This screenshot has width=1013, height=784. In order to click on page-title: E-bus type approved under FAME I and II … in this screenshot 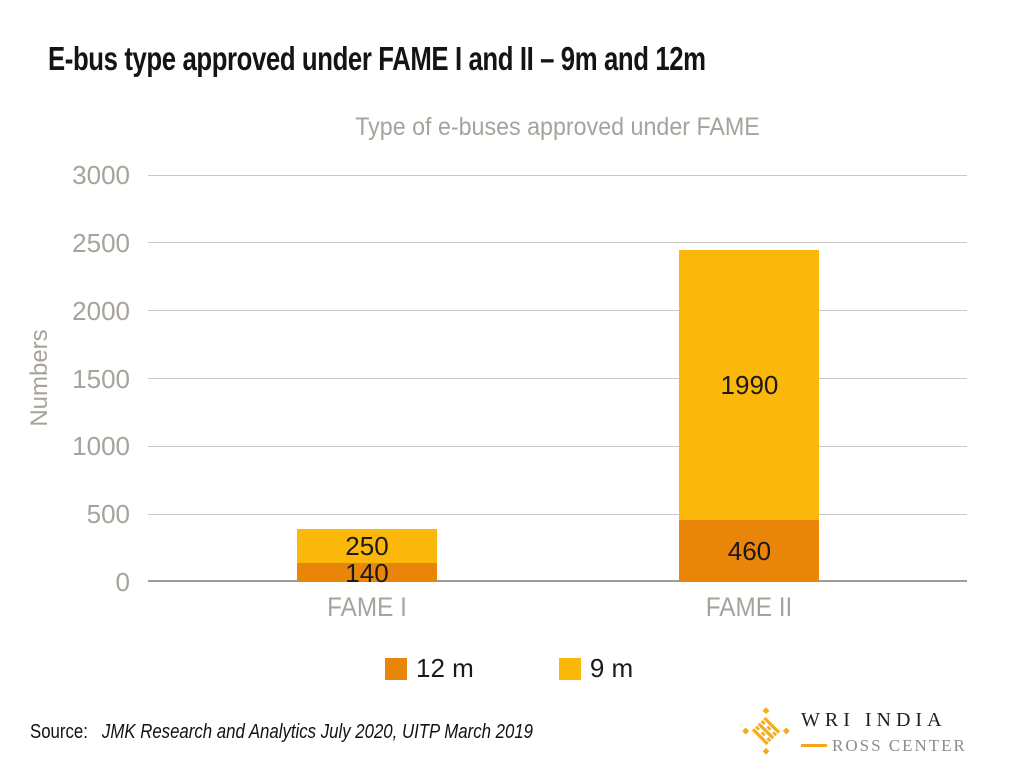, I will do `click(377, 58)`.